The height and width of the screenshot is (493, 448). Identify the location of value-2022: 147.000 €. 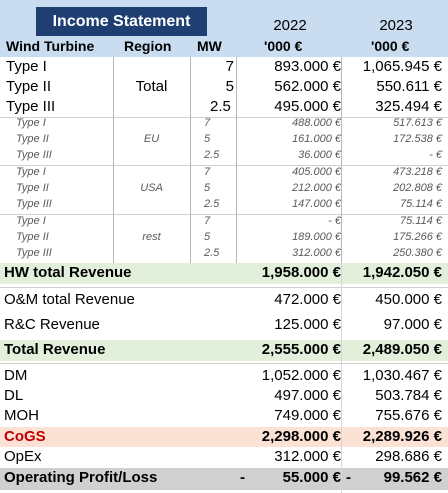
(316, 204).